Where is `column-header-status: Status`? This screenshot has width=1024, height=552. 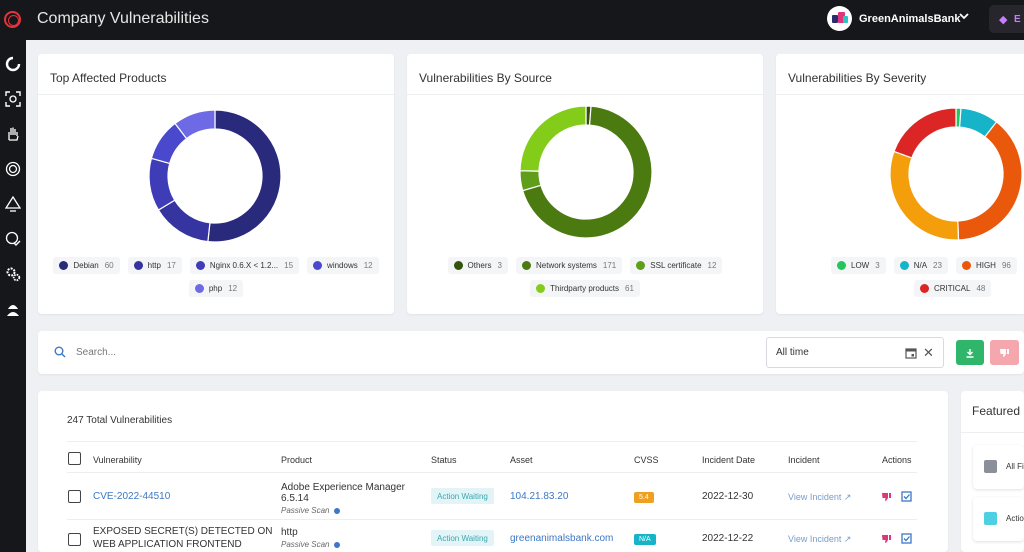
column-header-status: Status is located at coordinates (444, 460).